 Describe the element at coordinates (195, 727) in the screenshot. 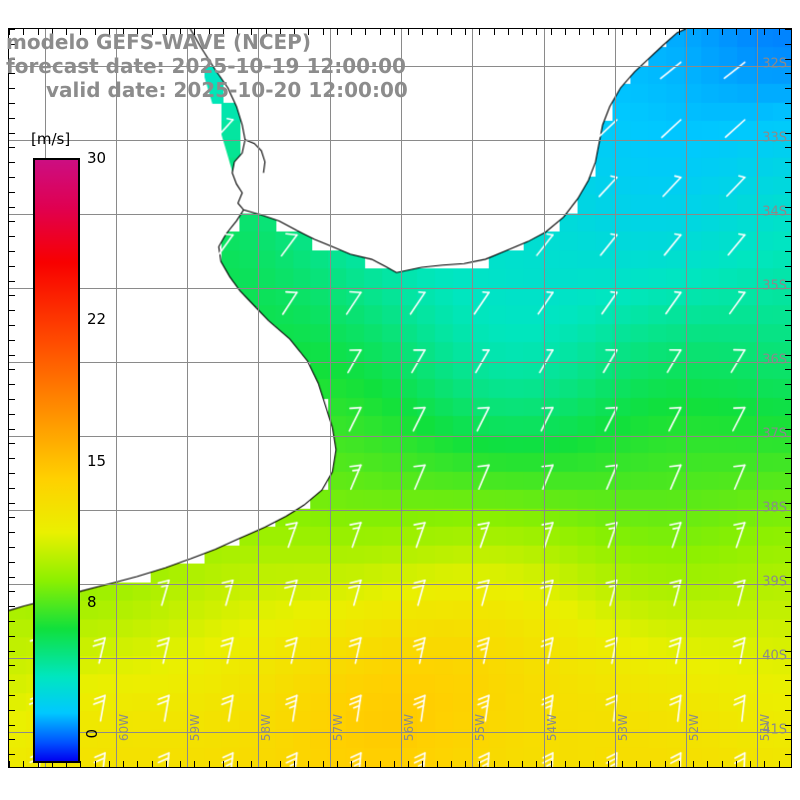

I see `lon-label-59W: 59W` at that location.